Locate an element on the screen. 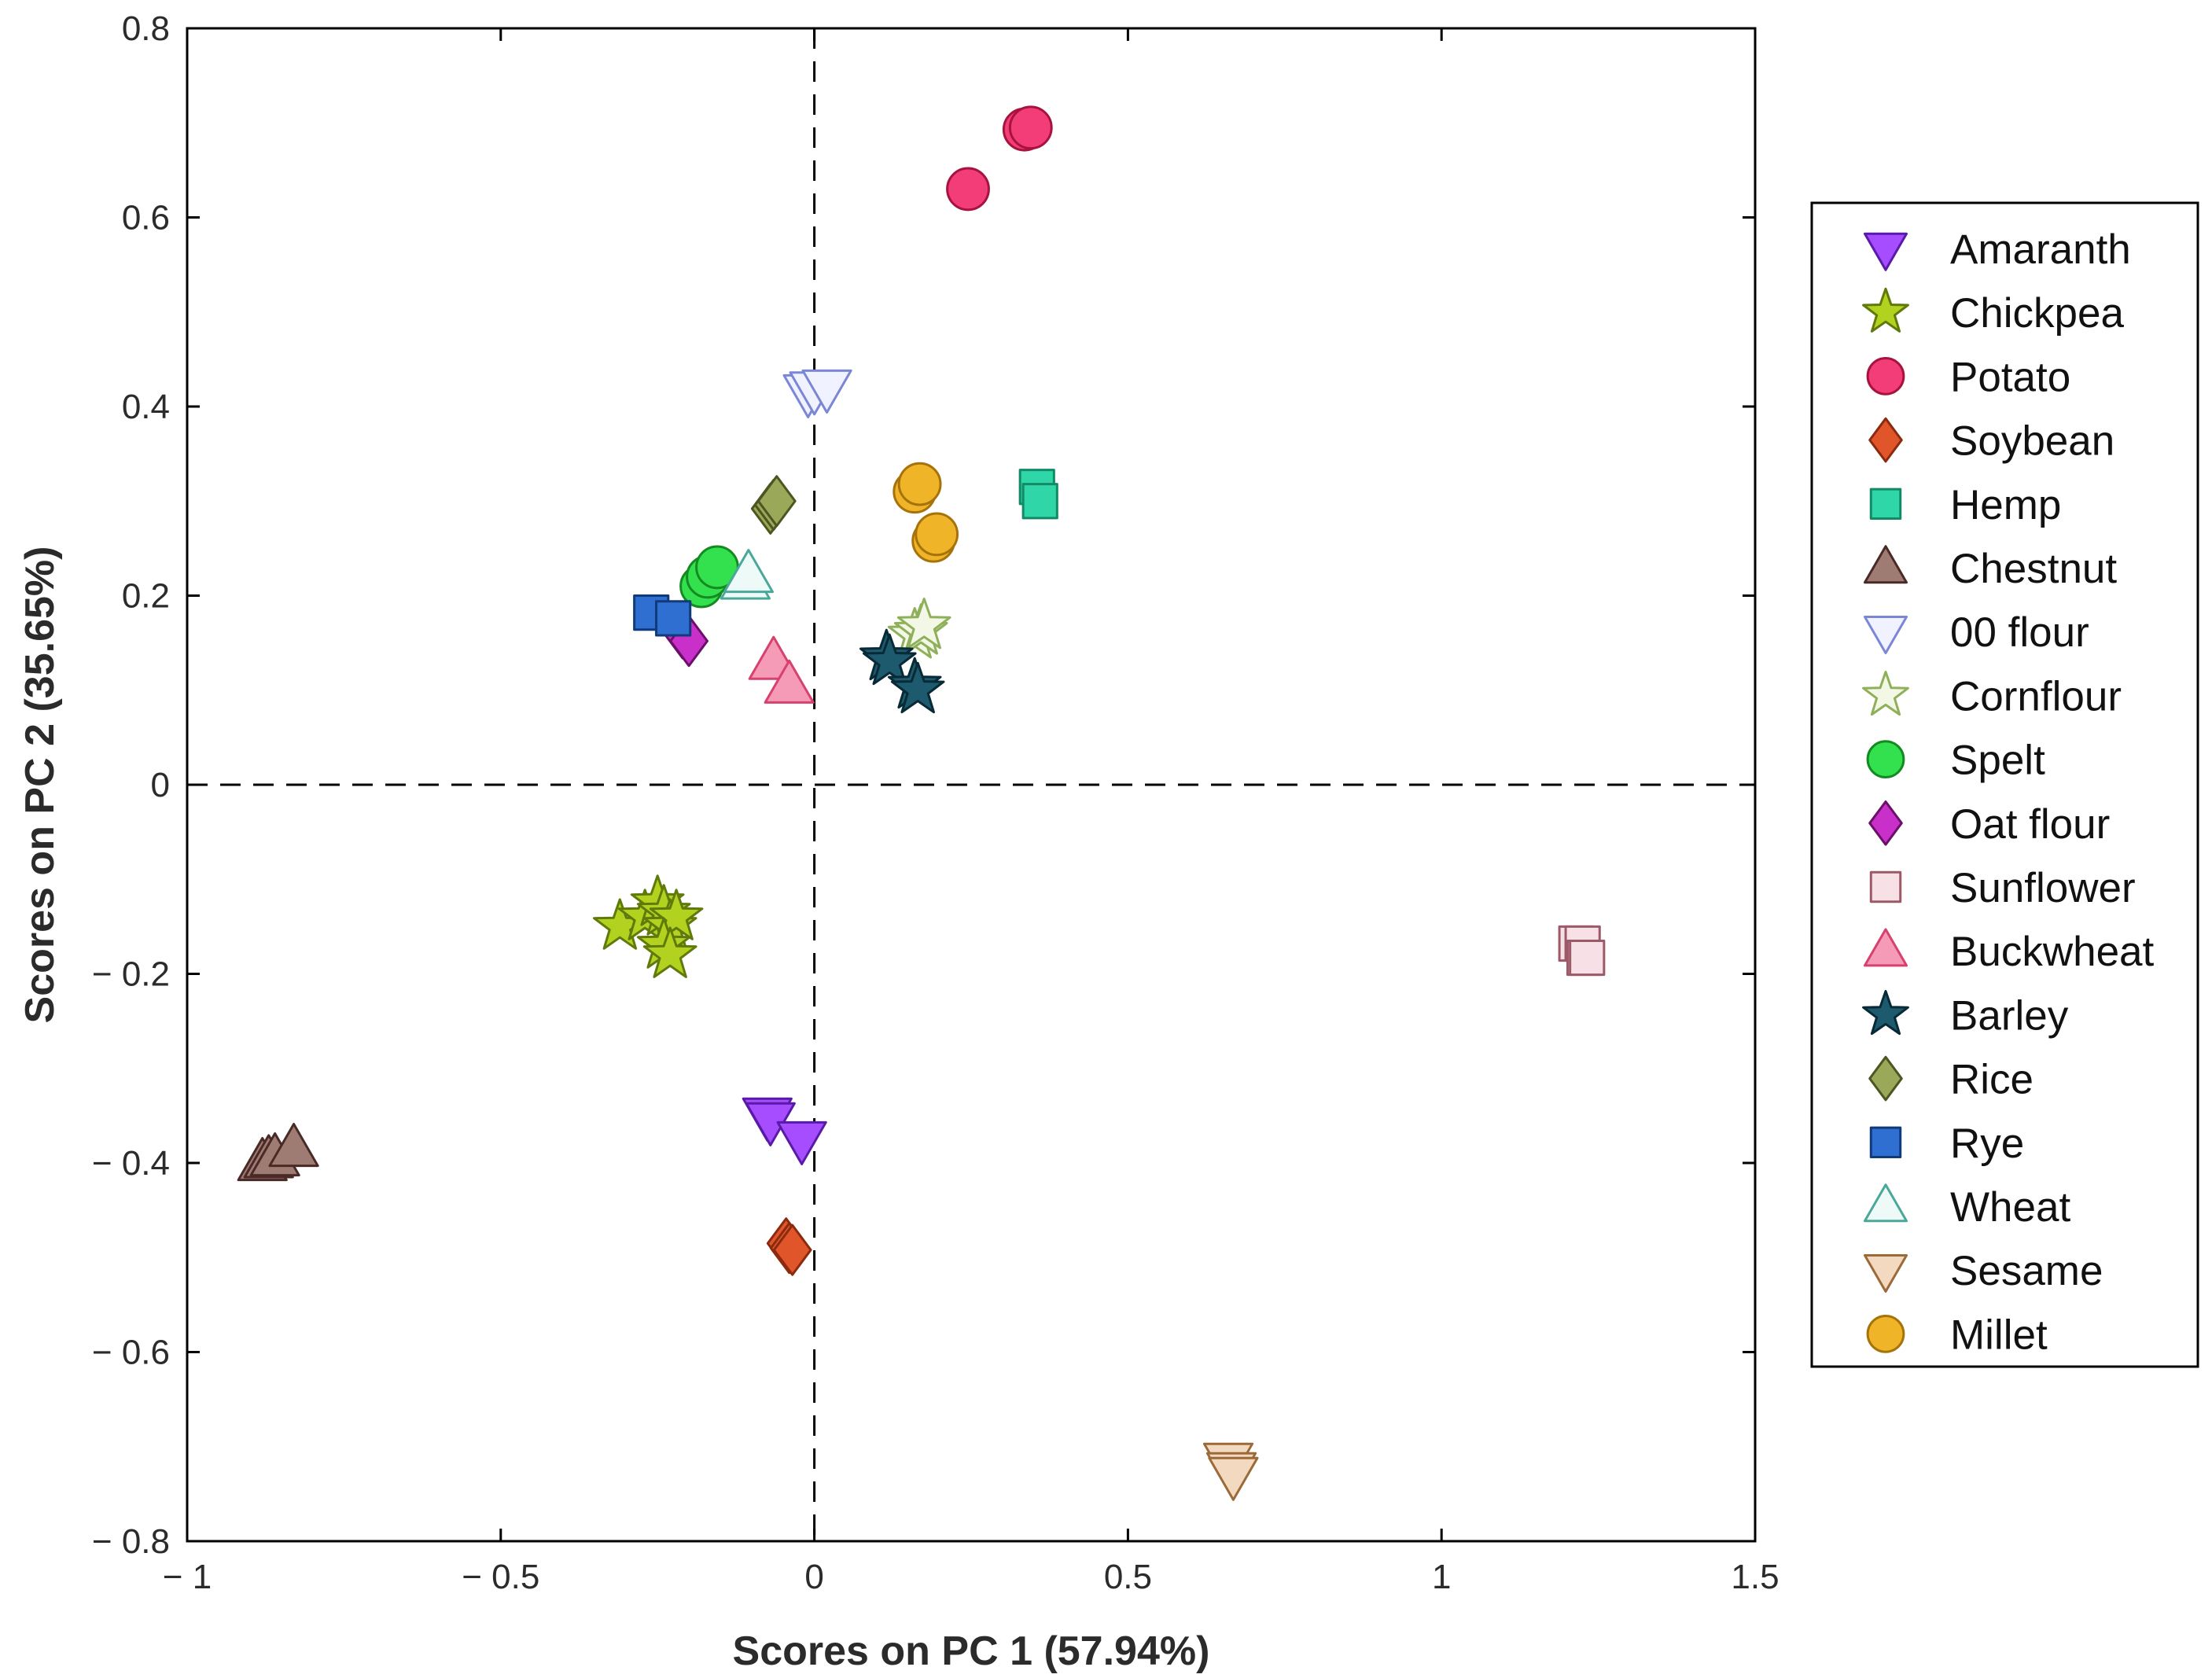 Image resolution: width=2212 pixels, height=1678 pixels. series-spelt is located at coordinates (709, 577).